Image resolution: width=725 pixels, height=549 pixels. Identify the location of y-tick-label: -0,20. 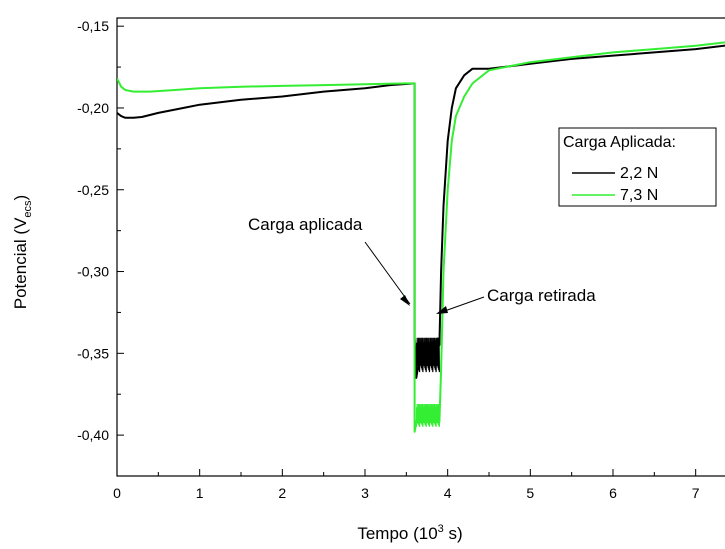
(93, 108).